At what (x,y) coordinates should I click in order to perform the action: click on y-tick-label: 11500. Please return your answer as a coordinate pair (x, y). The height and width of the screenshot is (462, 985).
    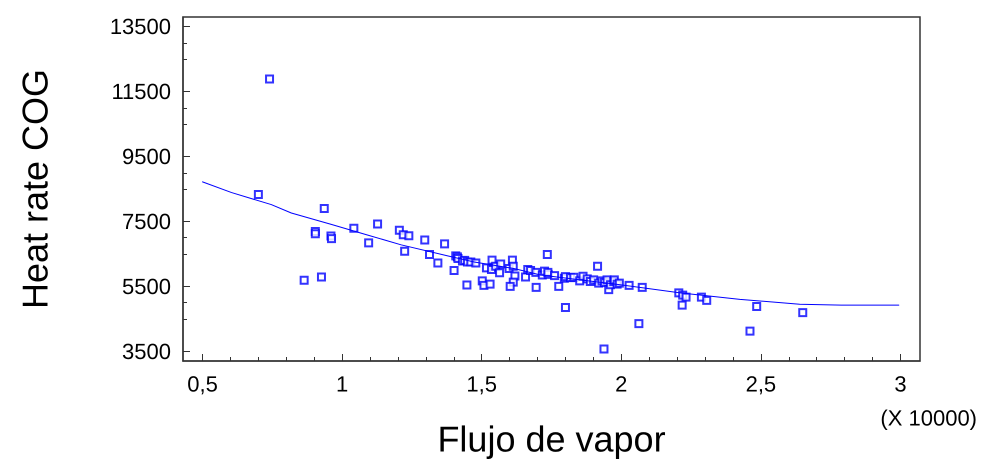
    Looking at the image, I should click on (141, 91).